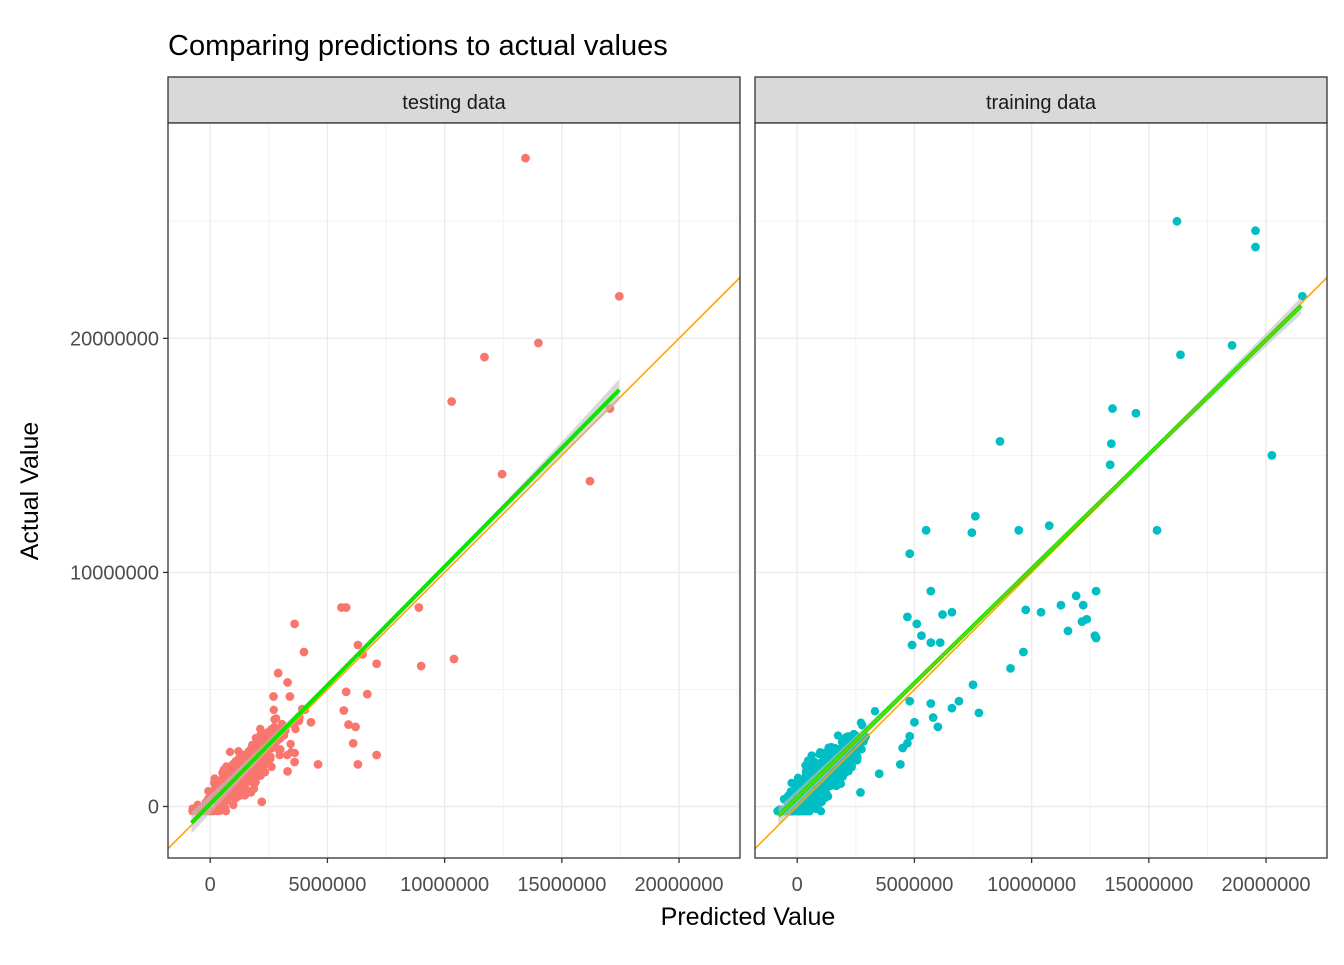 The image size is (1344, 965). What do you see at coordinates (405, 606) in the screenshot?
I see `fit-line-overlay` at bounding box center [405, 606].